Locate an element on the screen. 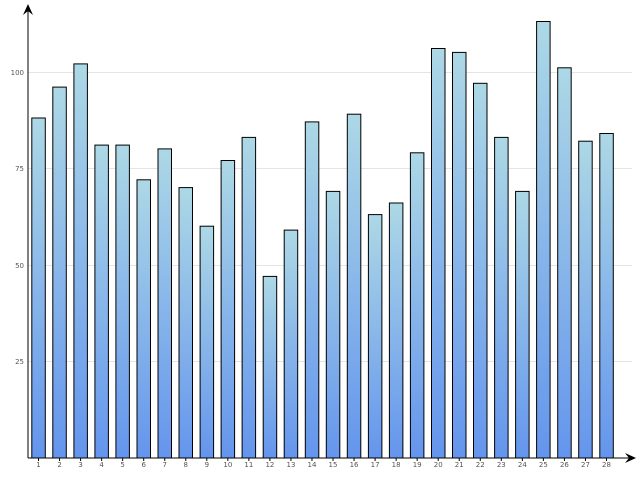 The width and height of the screenshot is (640, 480). x-tick-label: 25 is located at coordinates (543, 465).